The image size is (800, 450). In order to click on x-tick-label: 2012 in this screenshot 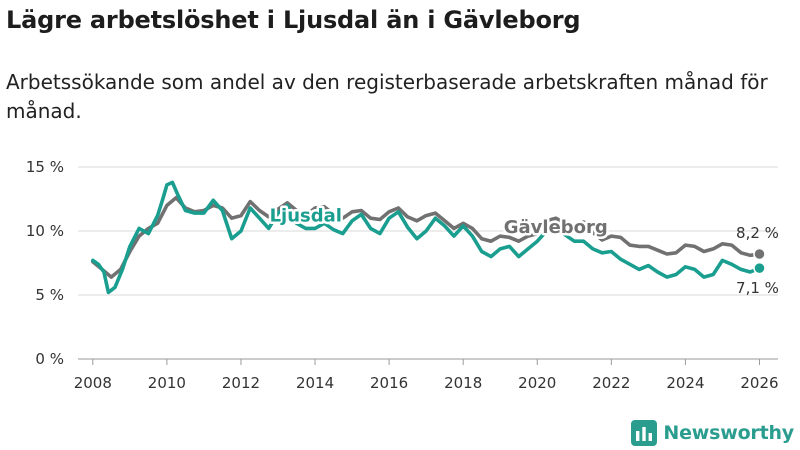, I will do `click(241, 383)`.